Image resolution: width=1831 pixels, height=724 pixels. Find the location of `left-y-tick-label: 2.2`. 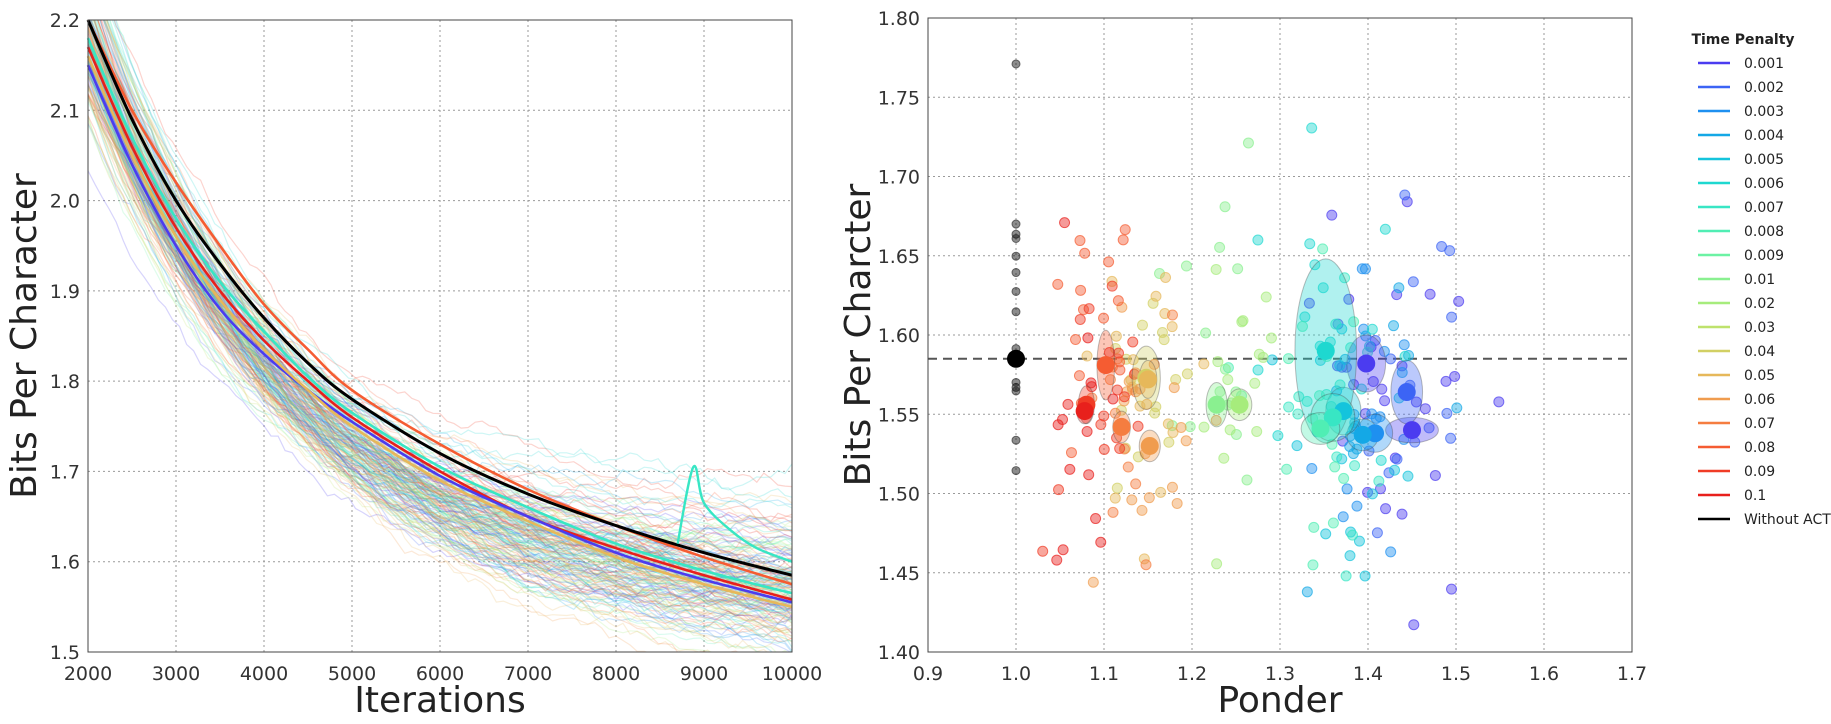

left-y-tick-label: 2.2 is located at coordinates (65, 21).